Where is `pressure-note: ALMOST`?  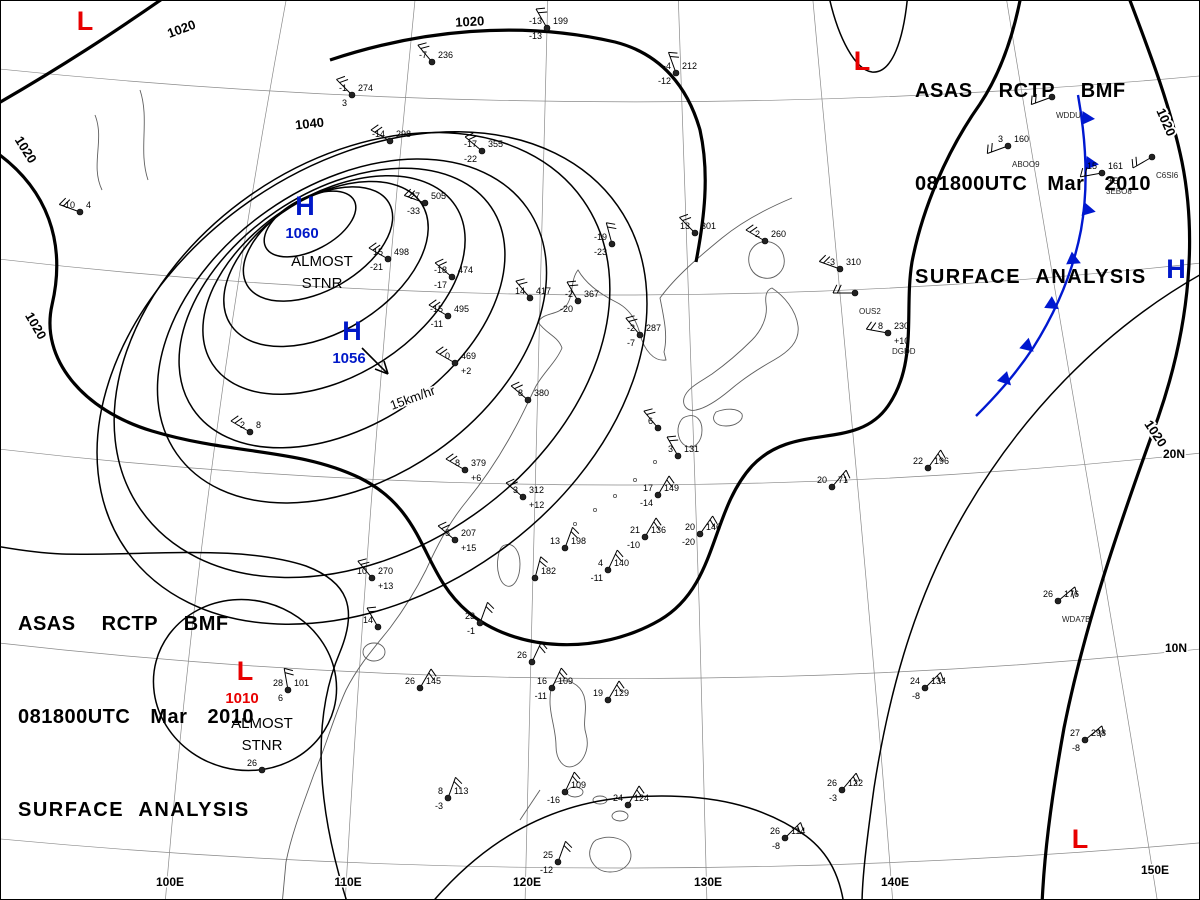 pressure-note: ALMOST is located at coordinates (322, 261).